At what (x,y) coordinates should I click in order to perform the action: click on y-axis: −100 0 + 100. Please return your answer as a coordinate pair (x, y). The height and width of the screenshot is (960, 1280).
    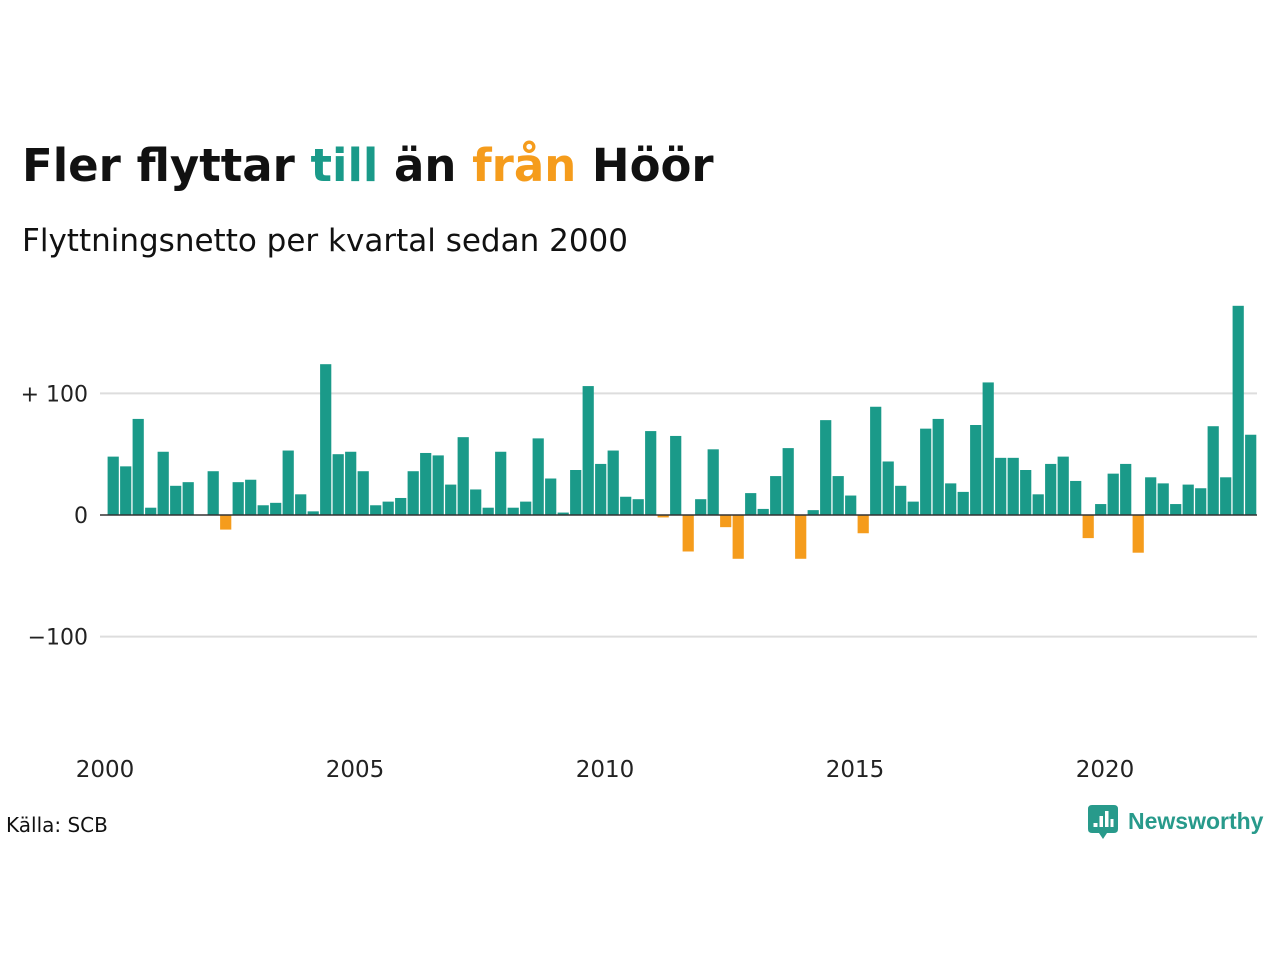
    Looking at the image, I should click on (54, 516).